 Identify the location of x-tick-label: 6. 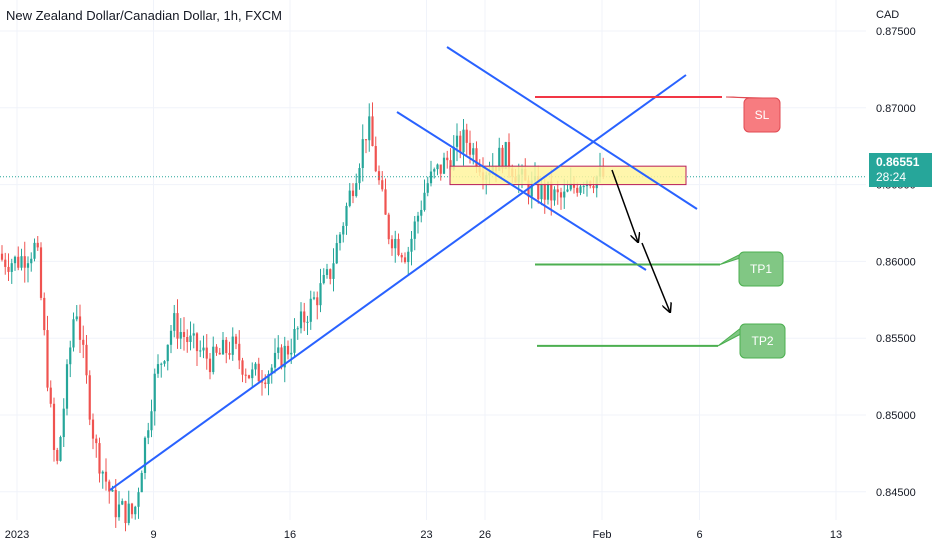
(699, 535).